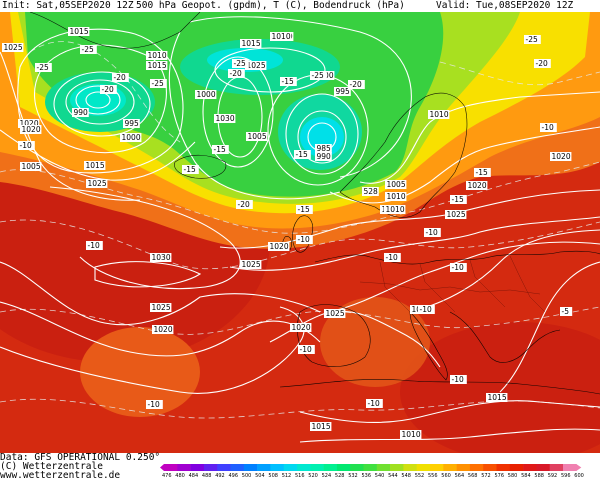 The image size is (600, 482). What do you see at coordinates (234, 476) in the screenshot?
I see `colorbar-label: 496` at bounding box center [234, 476].